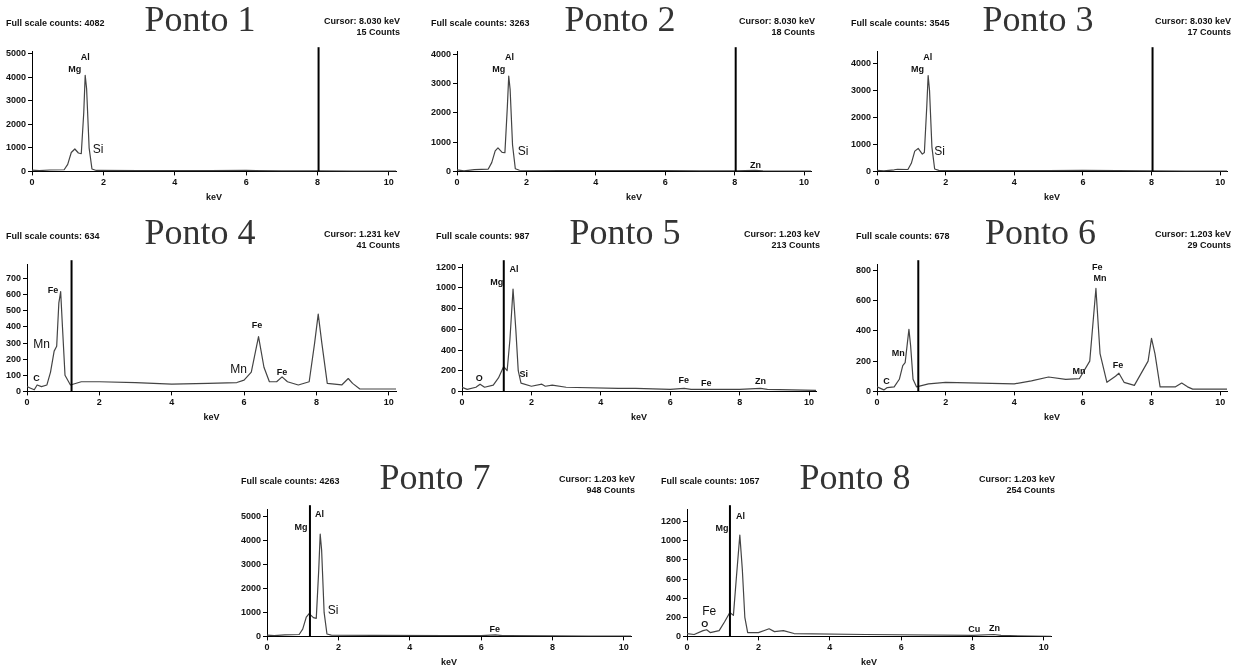 Image resolution: width=1241 pixels, height=670 pixels. What do you see at coordinates (1209, 32) in the screenshot?
I see `text: 17 Counts` at bounding box center [1209, 32].